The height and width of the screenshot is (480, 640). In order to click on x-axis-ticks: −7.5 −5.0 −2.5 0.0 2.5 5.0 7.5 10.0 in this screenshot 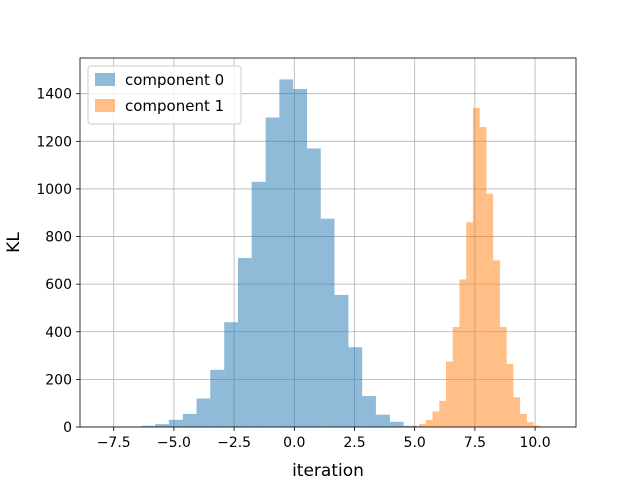, I will do `click(324, 439)`.